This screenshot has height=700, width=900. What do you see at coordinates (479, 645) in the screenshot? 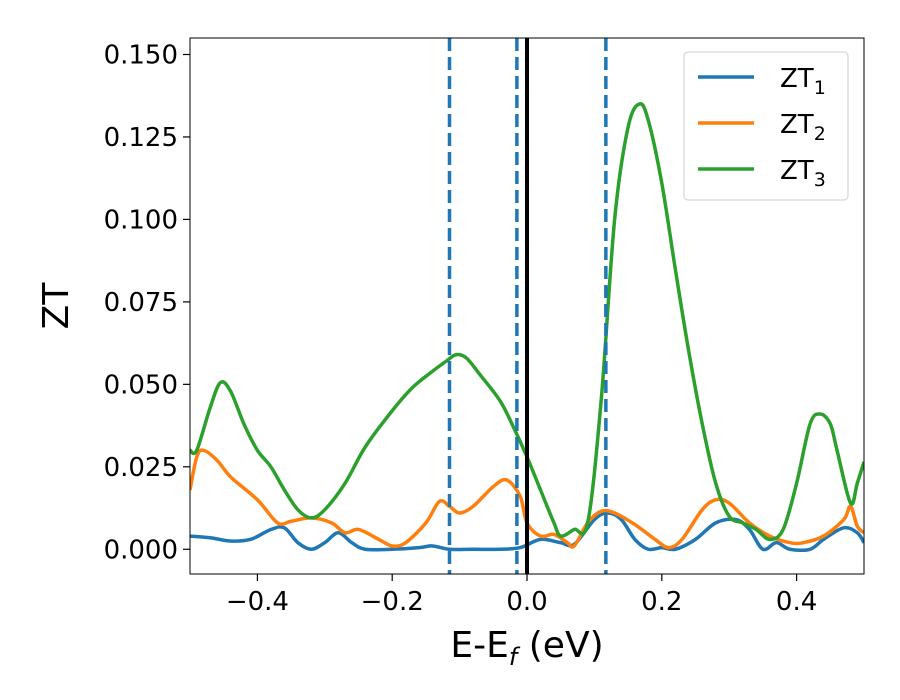
I see `x-axis-label-main: E-E` at bounding box center [479, 645].